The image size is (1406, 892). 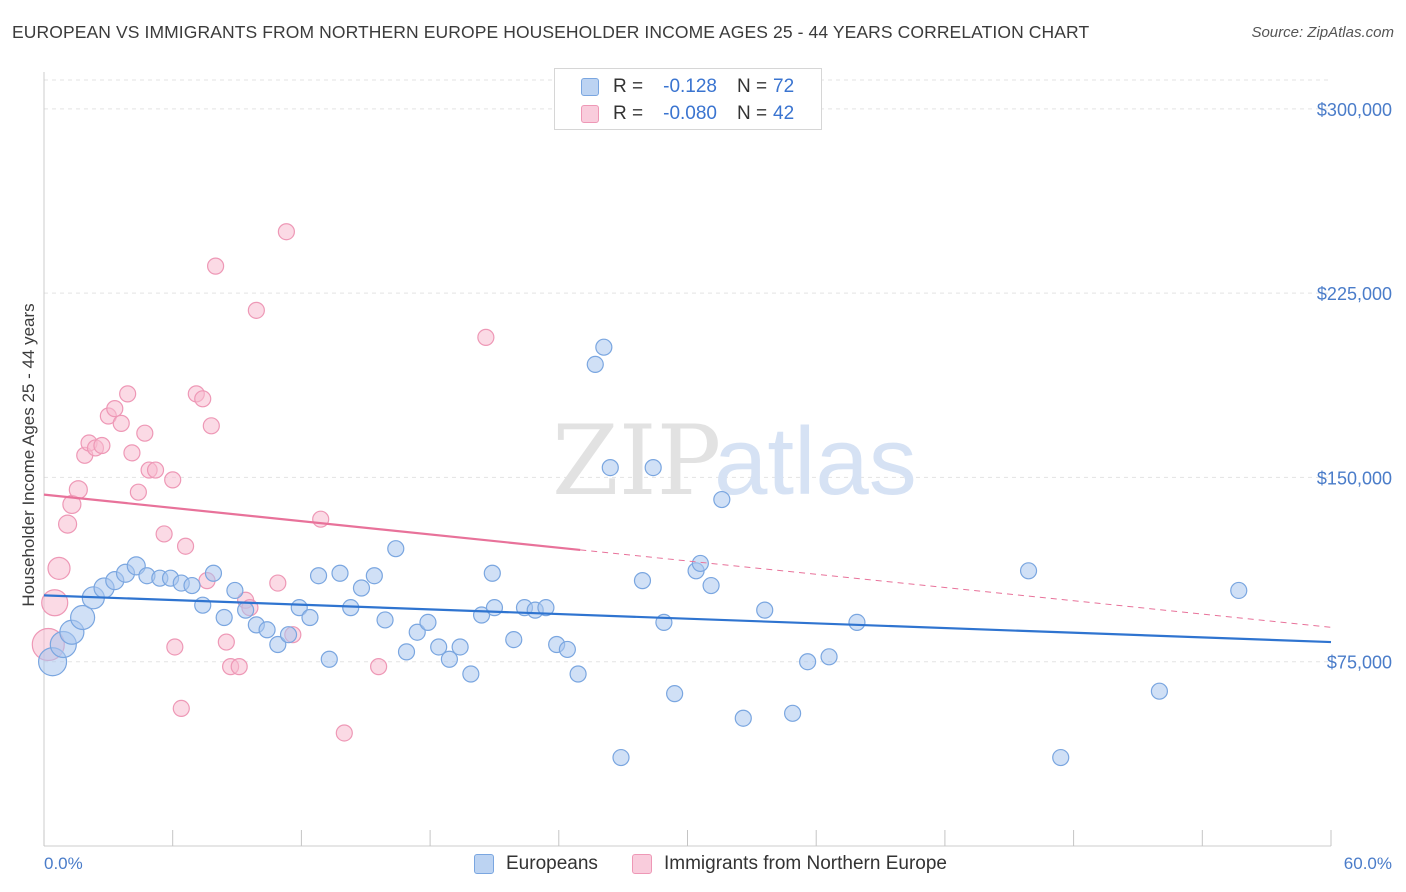 What do you see at coordinates (1354, 294) in the screenshot?
I see `y-tick-label: $225,000` at bounding box center [1354, 294].